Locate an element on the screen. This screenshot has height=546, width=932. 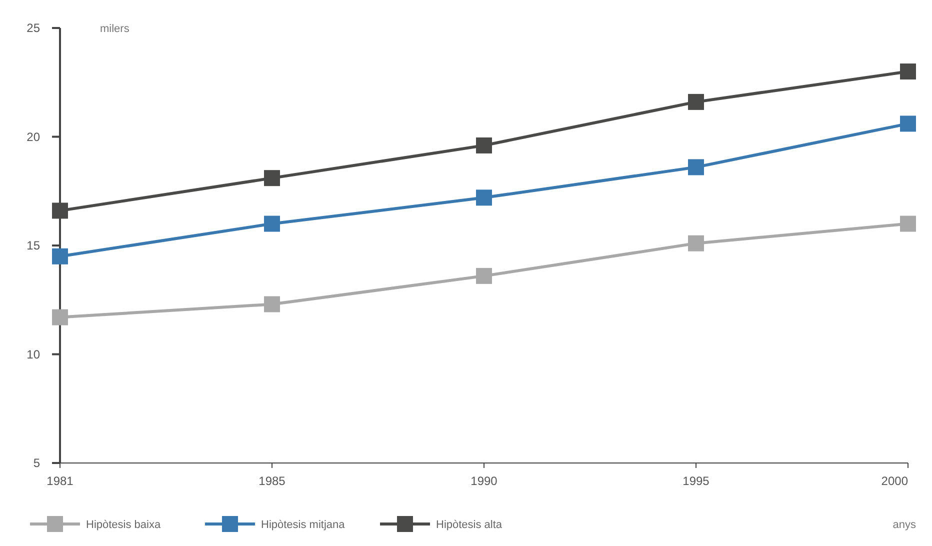
legend-label: Hipòtesis baixa is located at coordinates (124, 524).